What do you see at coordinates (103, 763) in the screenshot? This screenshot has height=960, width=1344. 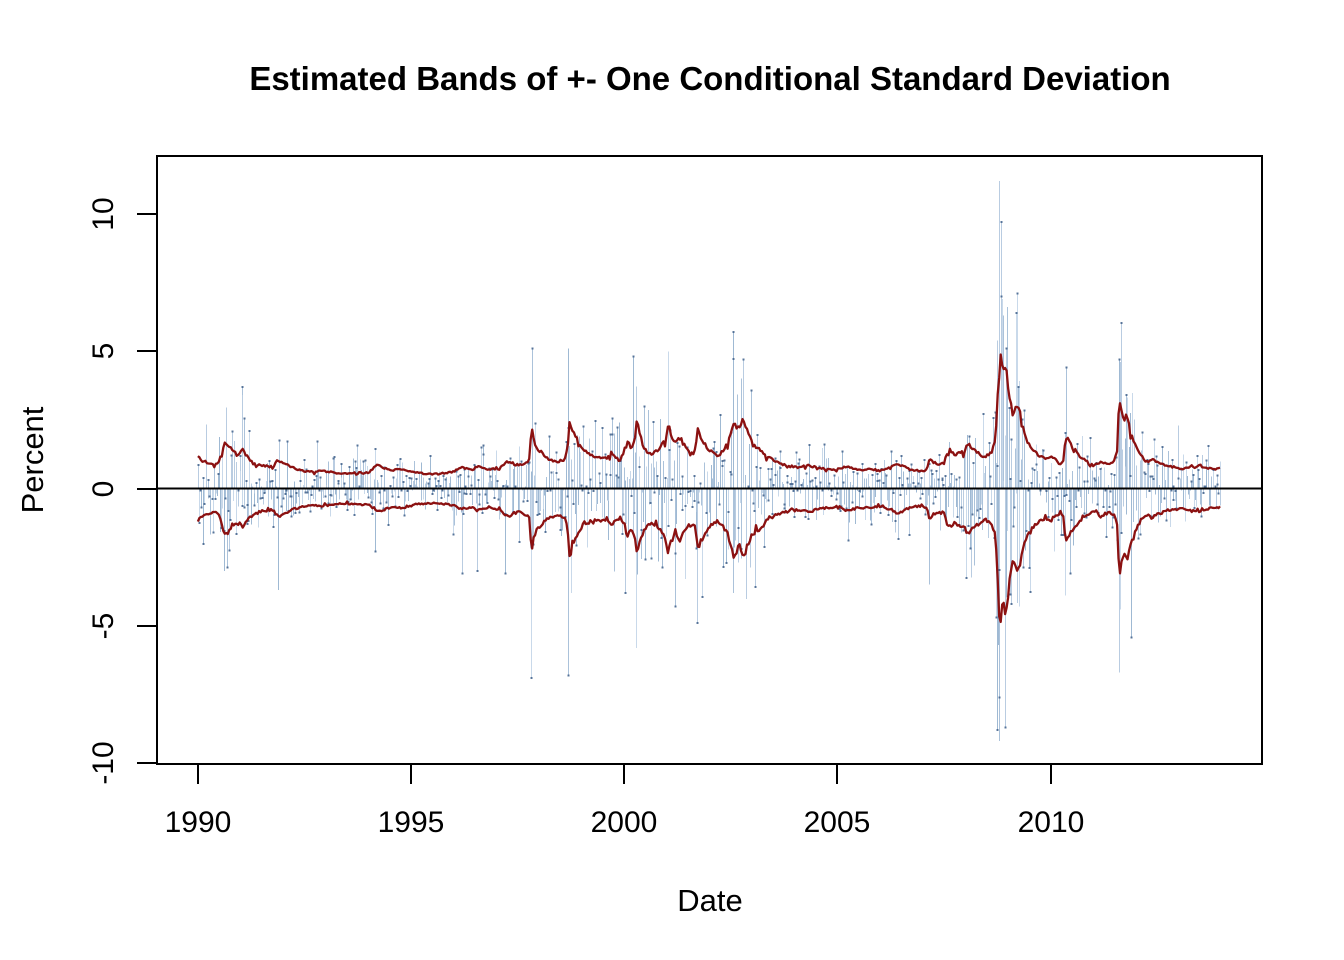 I see `y-tick-label-neg10: -10` at bounding box center [103, 763].